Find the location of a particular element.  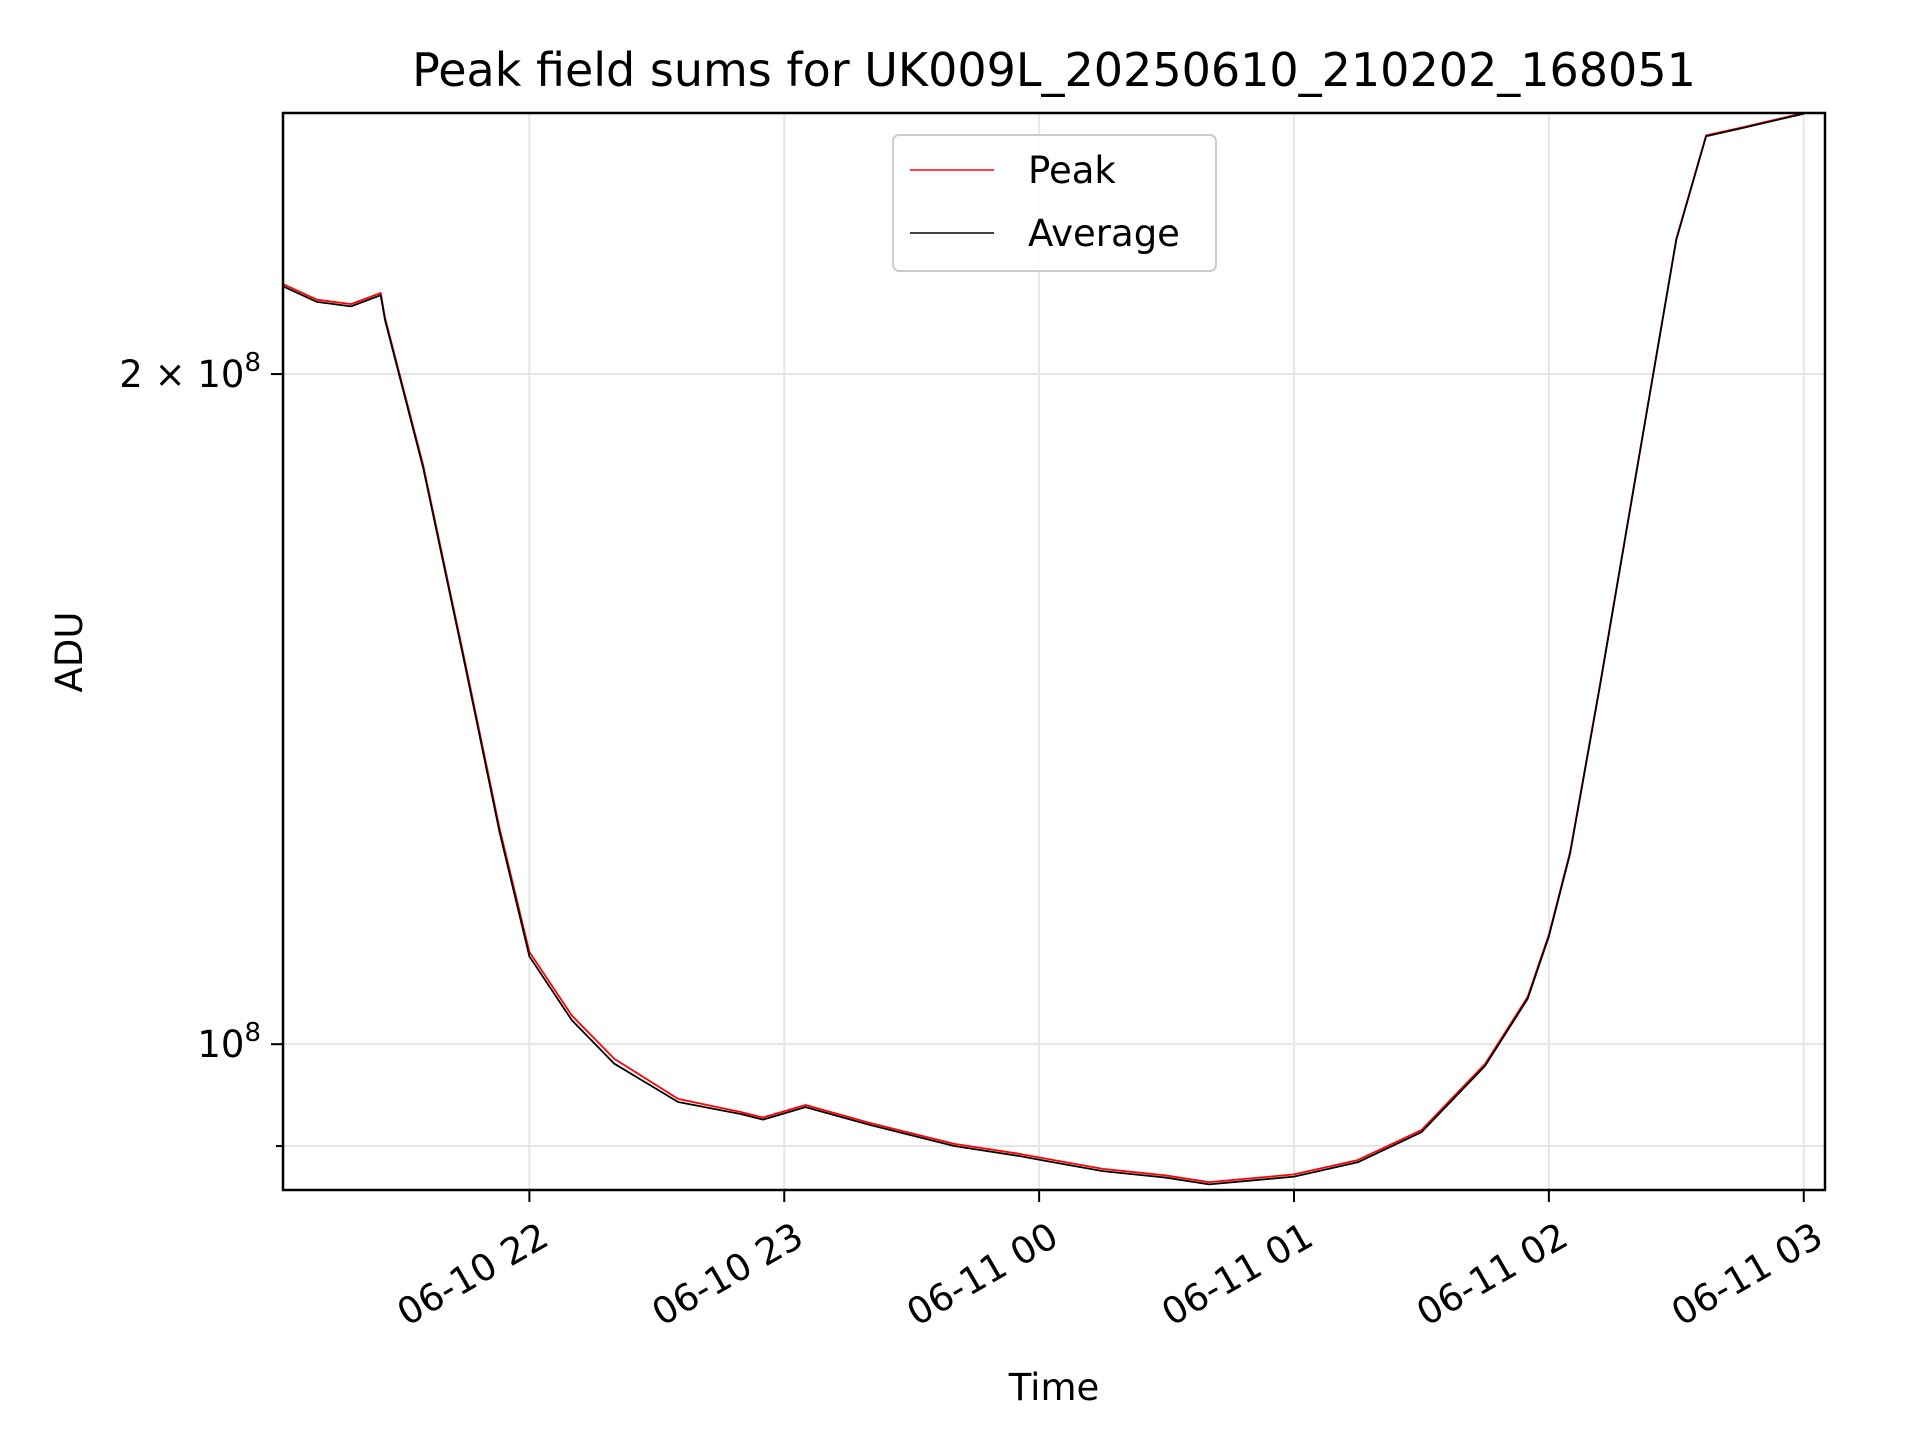

legend-label-peak: Peak is located at coordinates (1072, 170).